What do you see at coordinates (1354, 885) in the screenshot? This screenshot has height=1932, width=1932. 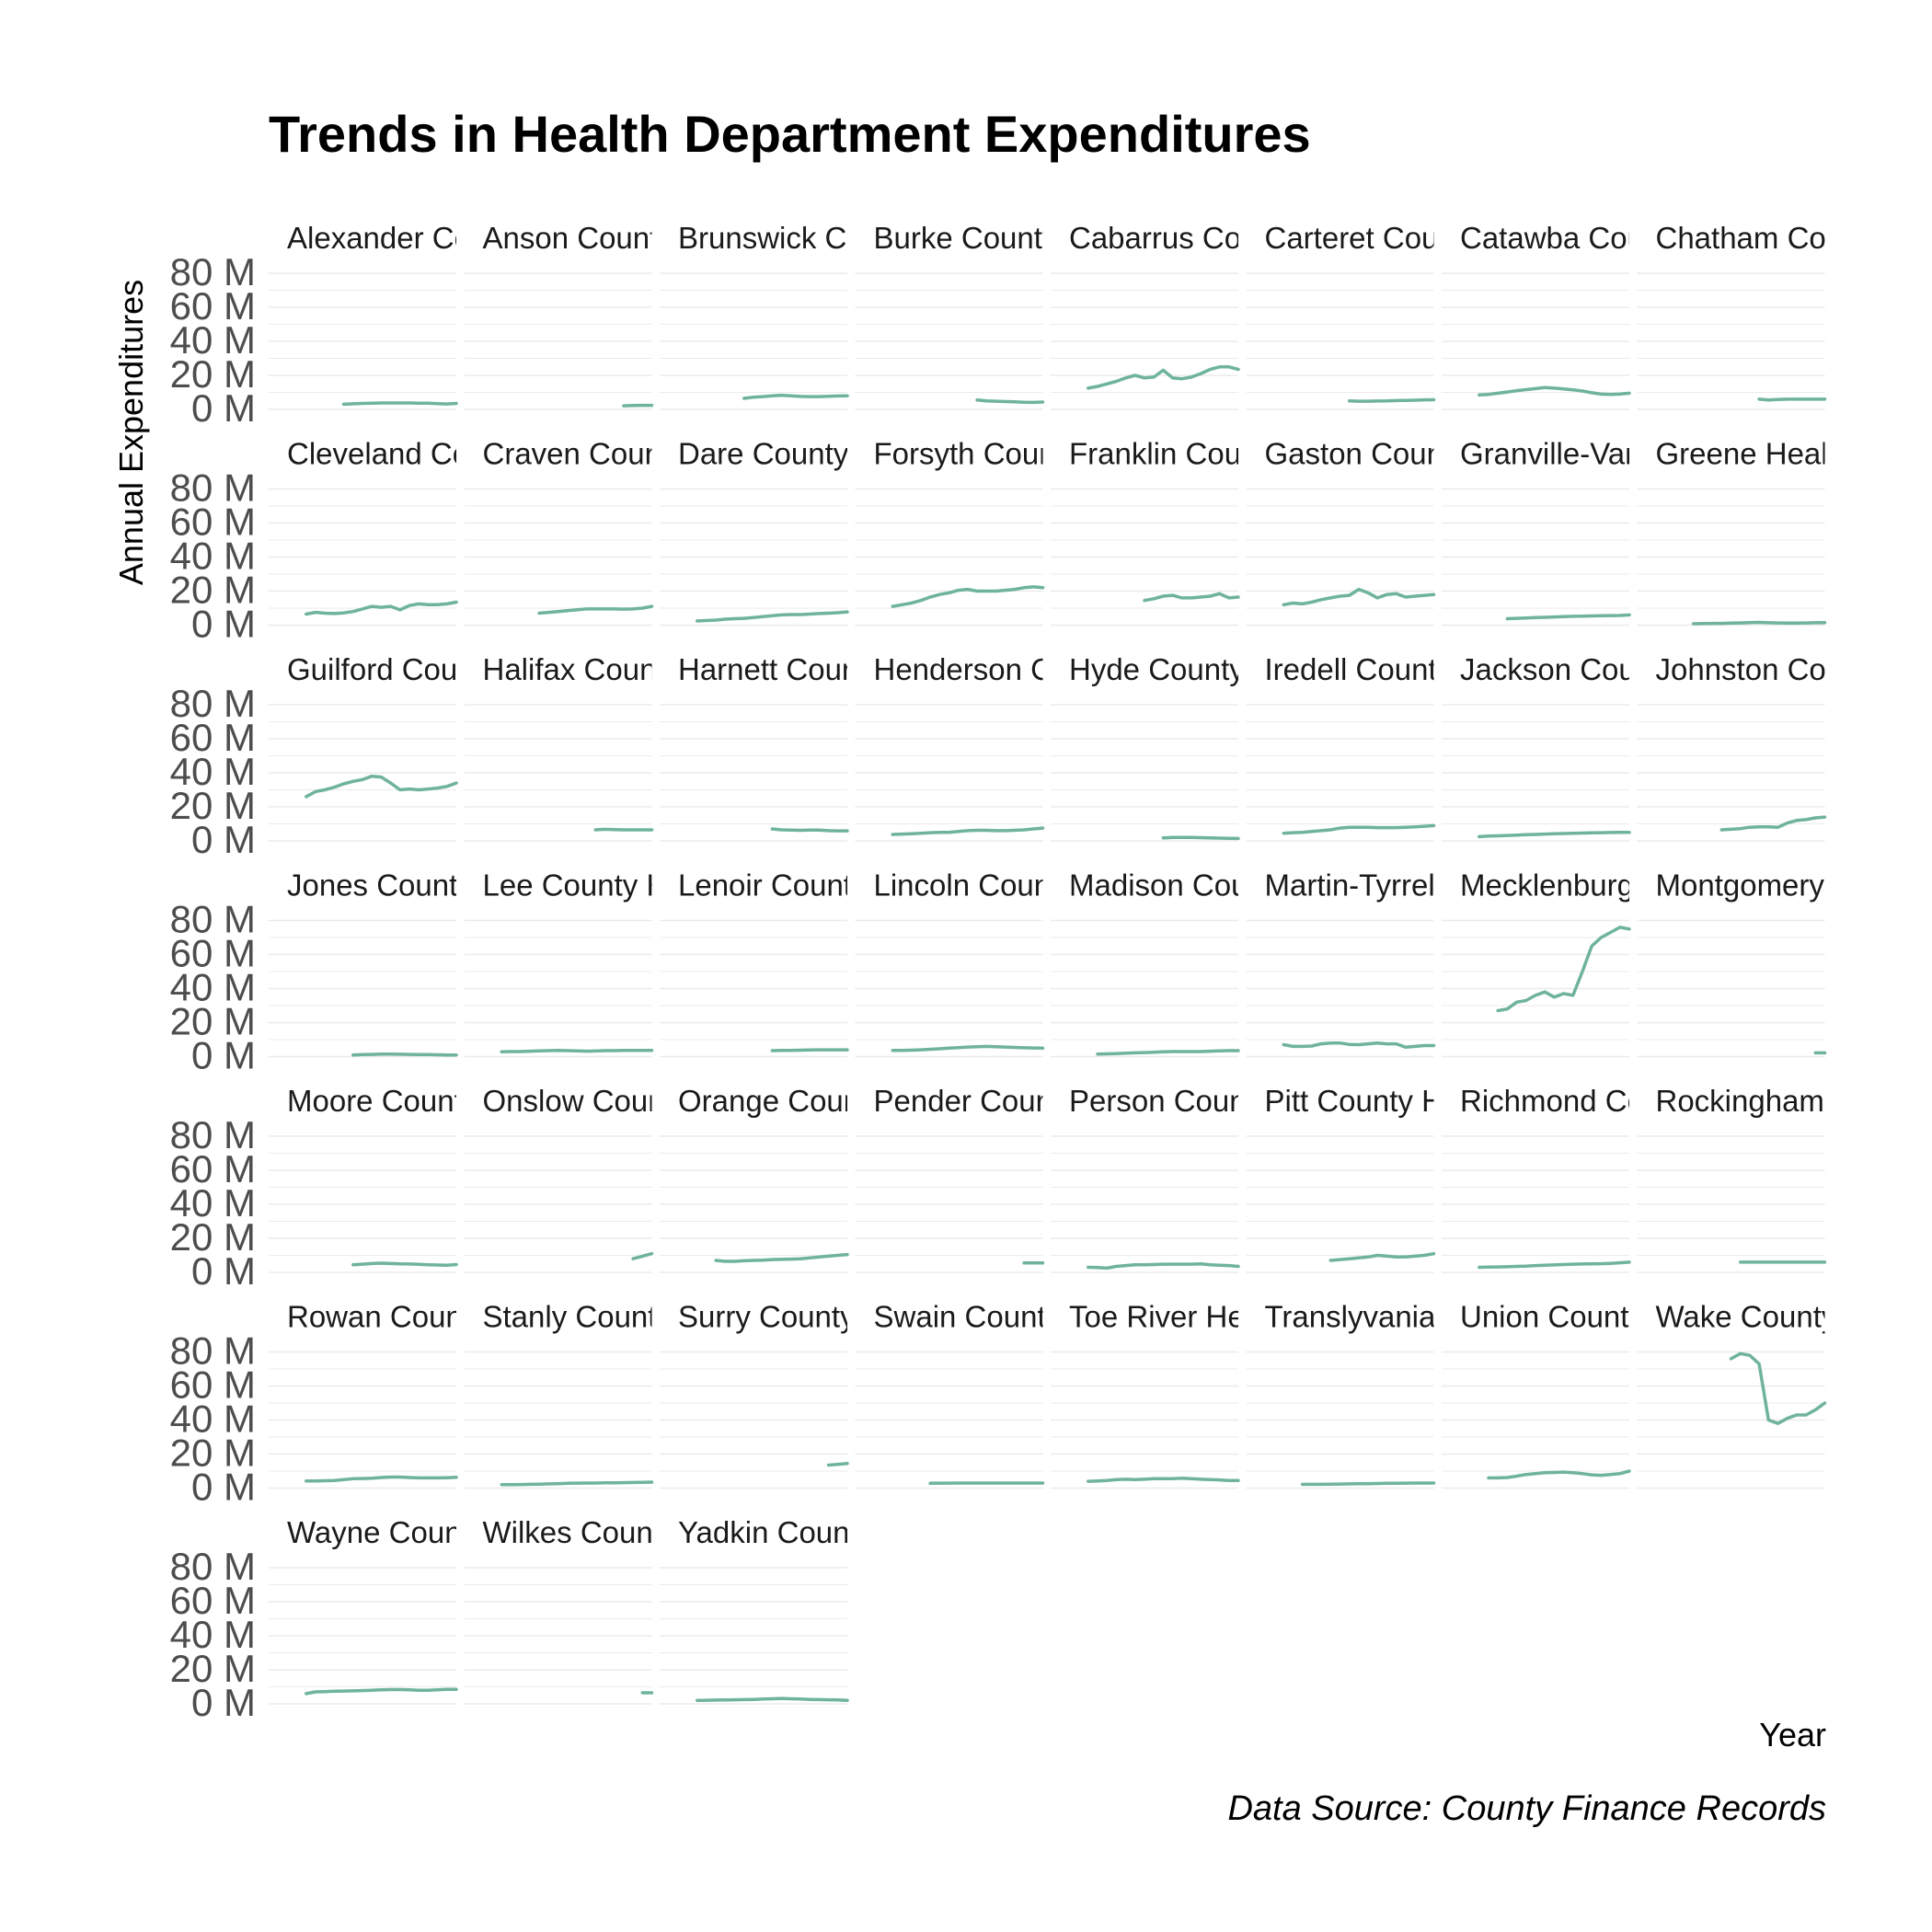 I see `facet-label: Martin-Tyrrell` at bounding box center [1354, 885].